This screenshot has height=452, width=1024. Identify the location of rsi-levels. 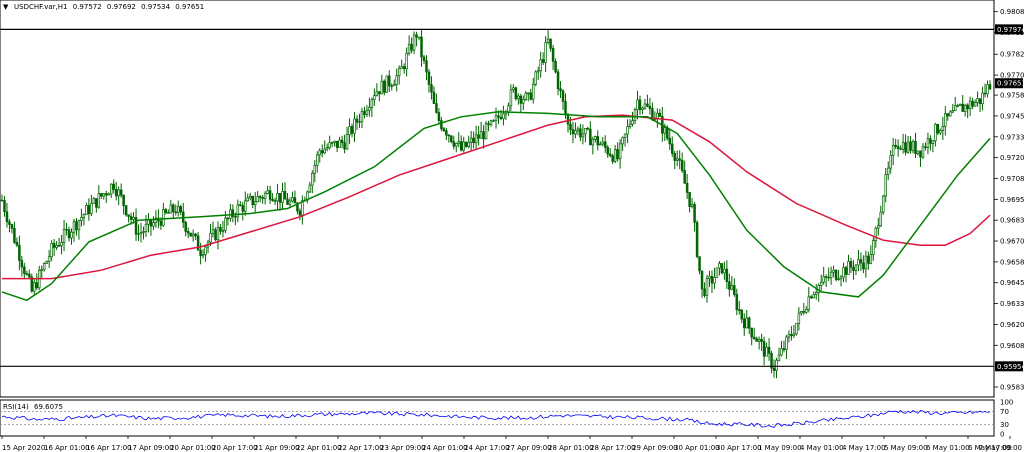
(497, 418).